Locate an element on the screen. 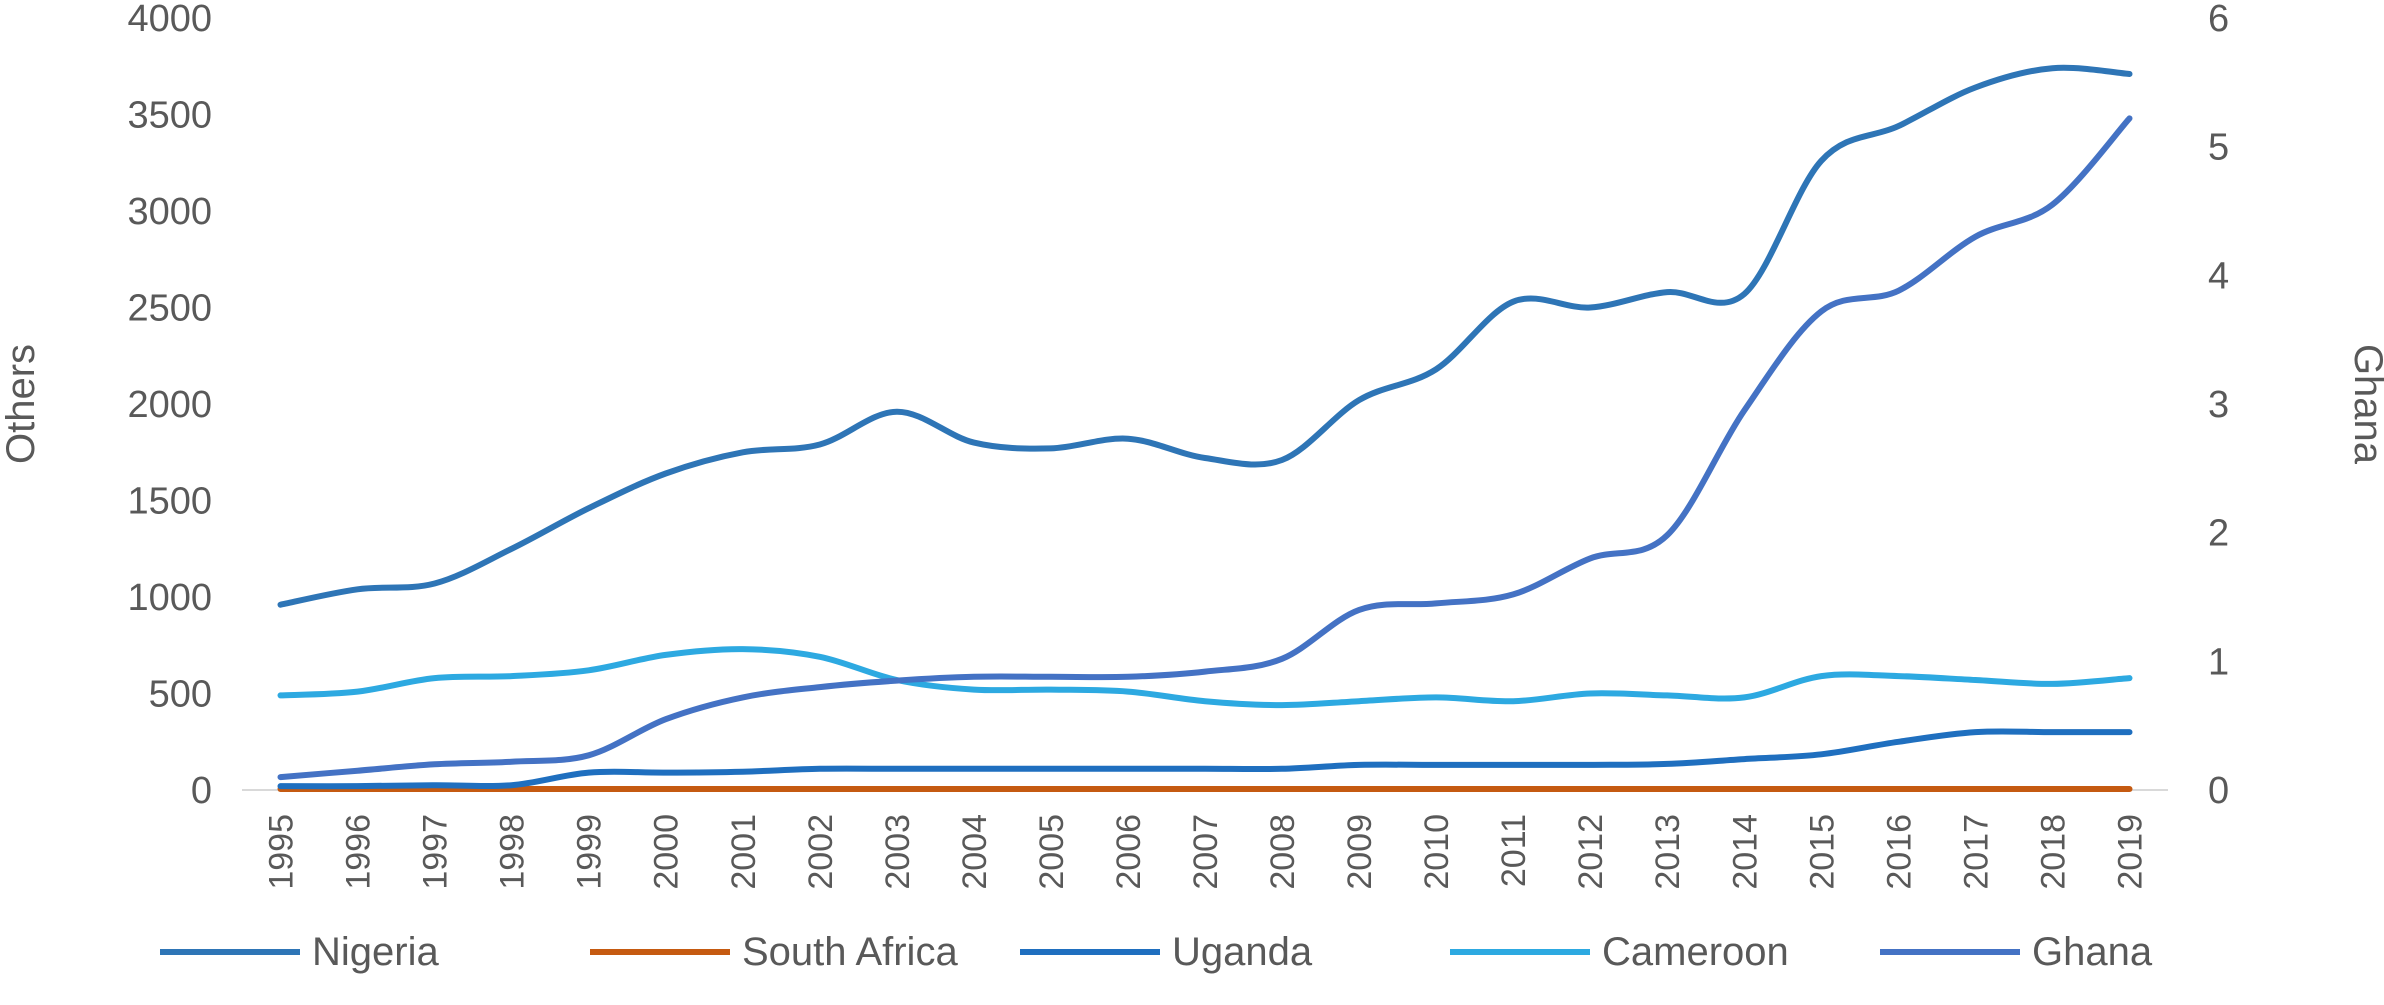 This screenshot has width=2384, height=1005. right-axis-tick-label: 0 is located at coordinates (2218, 791).